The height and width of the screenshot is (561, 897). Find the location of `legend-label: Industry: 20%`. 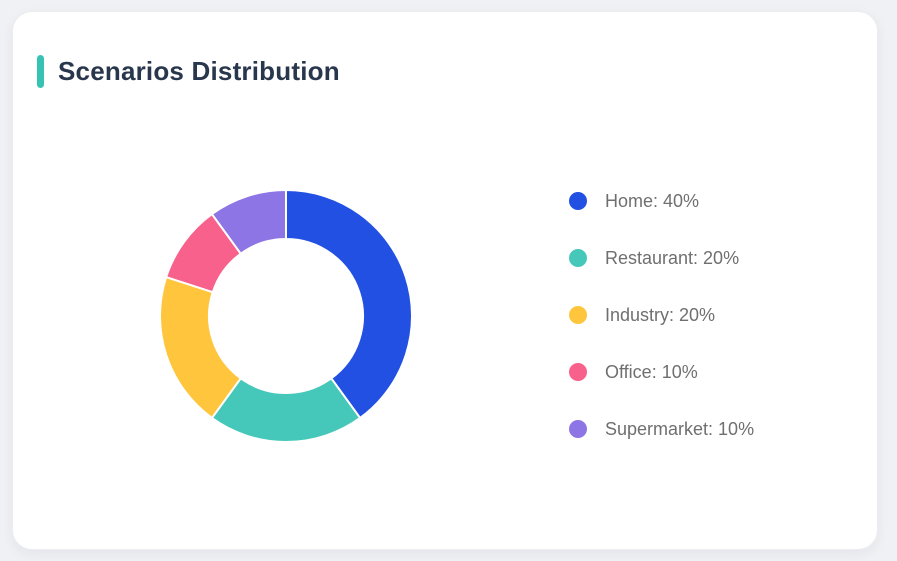

legend-label: Industry: 20% is located at coordinates (660, 314).